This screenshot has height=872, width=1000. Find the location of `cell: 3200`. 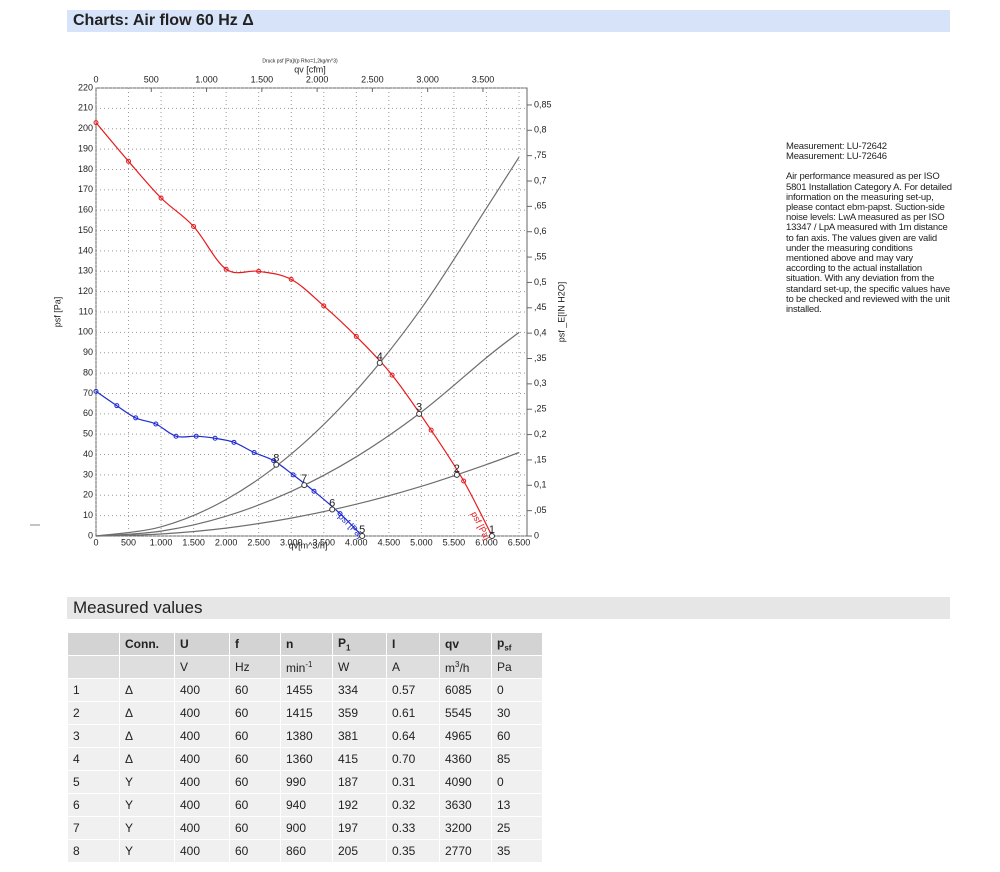

cell: 3200 is located at coordinates (465, 828).